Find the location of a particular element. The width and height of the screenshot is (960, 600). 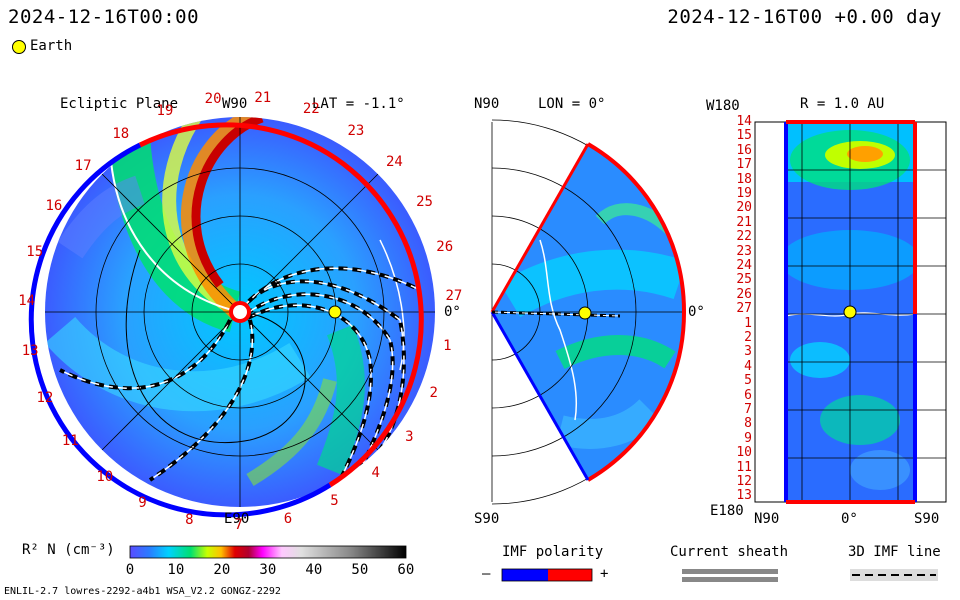

sphere-y-label: 3 is located at coordinates (748, 352).